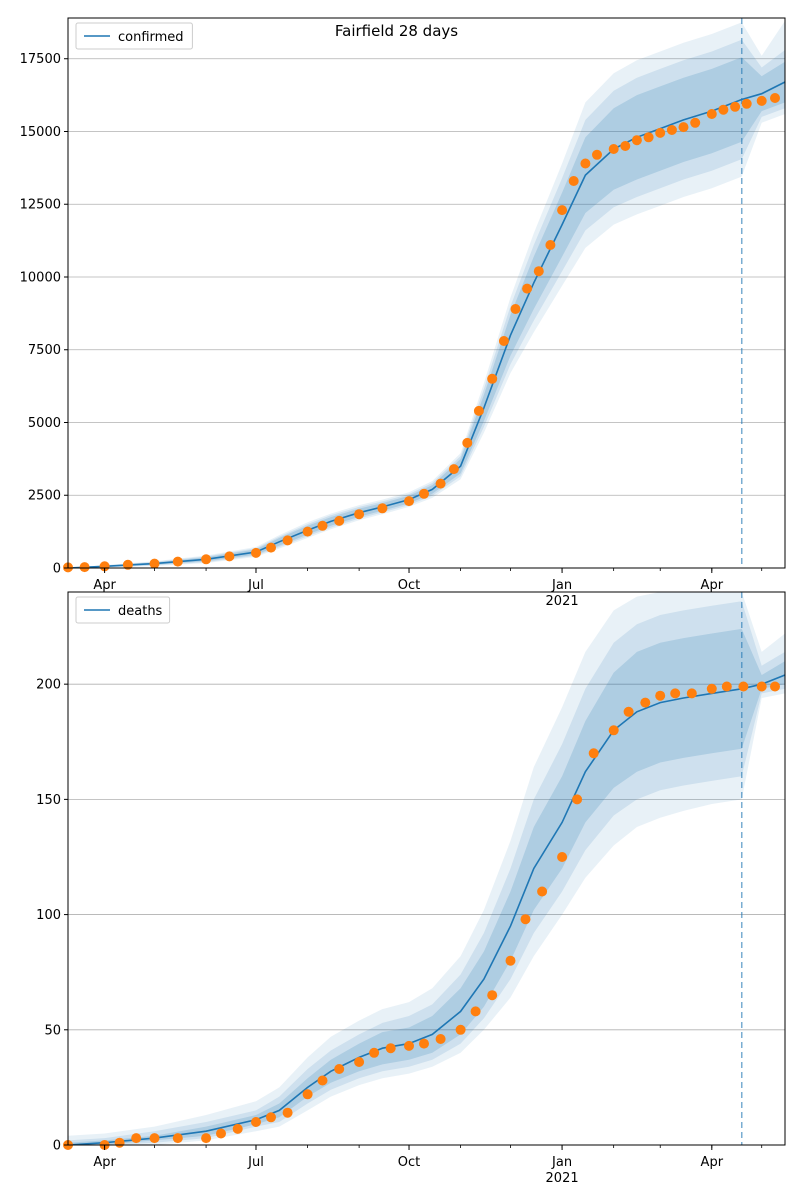  I want to click on y-tick-label: 0, so click(57, 569).